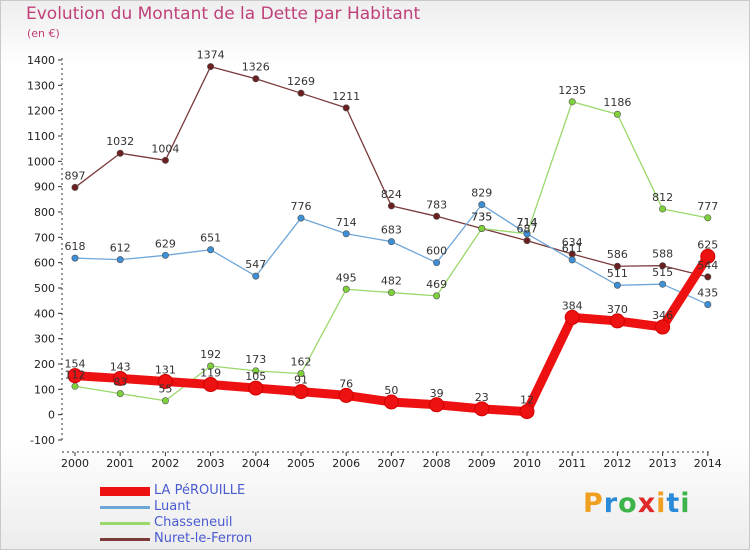 The height and width of the screenshot is (550, 750). I want to click on data-label: 634, so click(572, 242).